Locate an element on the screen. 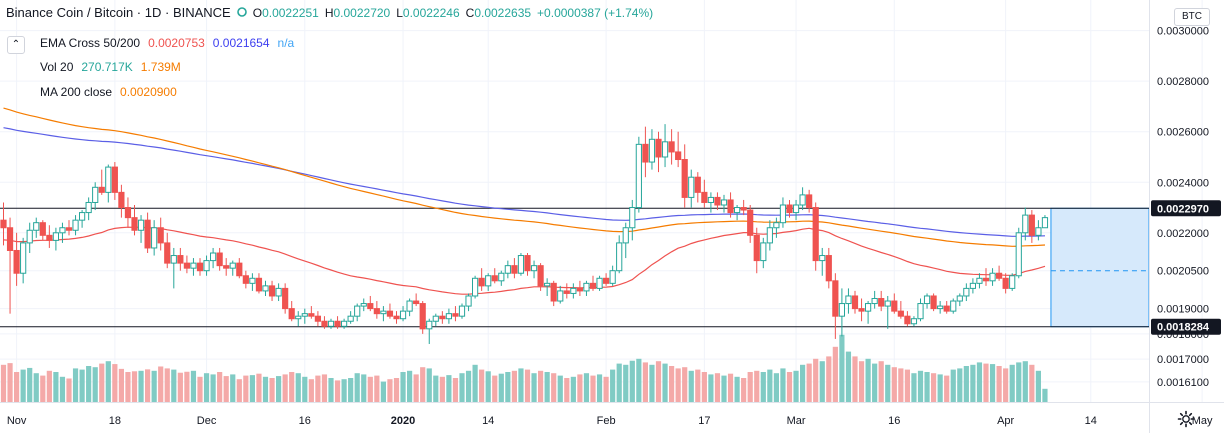  ma-value: 0.0020900 is located at coordinates (148, 92).